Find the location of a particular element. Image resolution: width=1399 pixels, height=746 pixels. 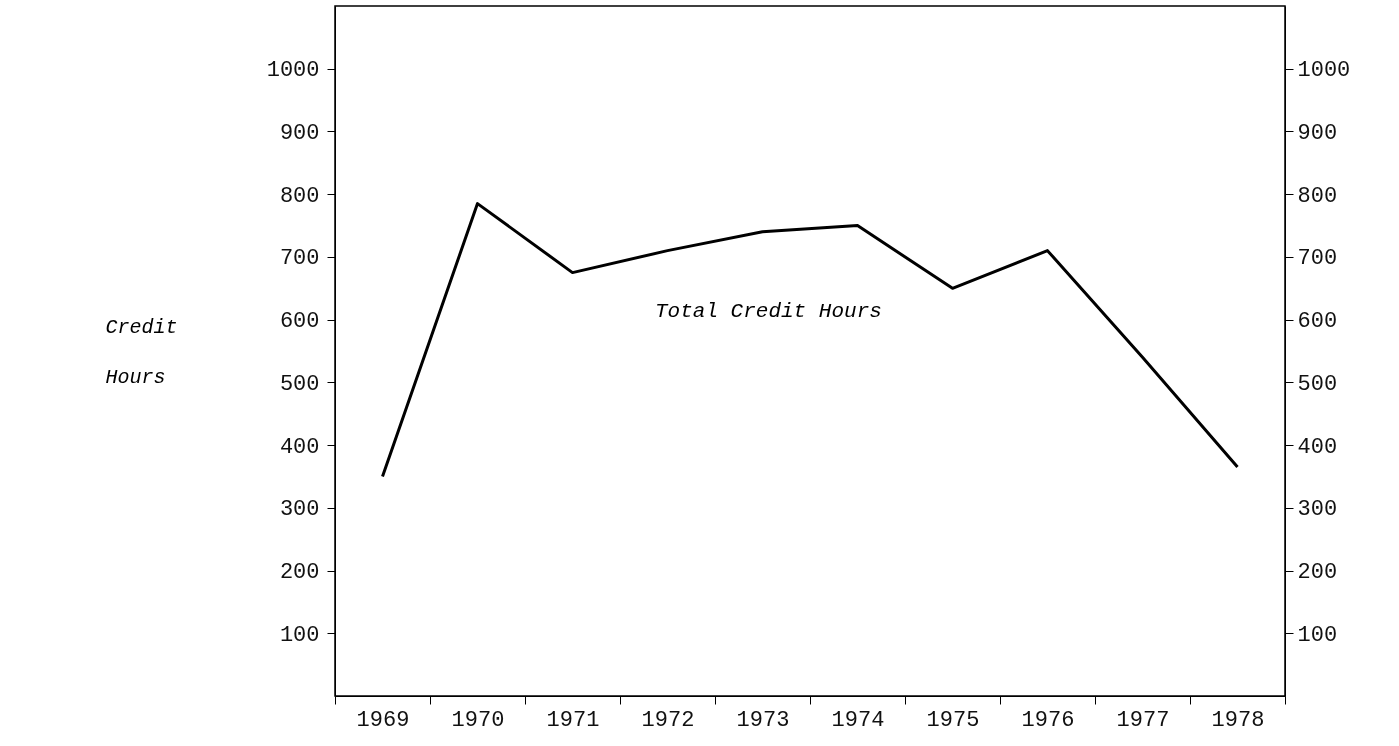

x-tick-label: 1973 is located at coordinates (763, 720).